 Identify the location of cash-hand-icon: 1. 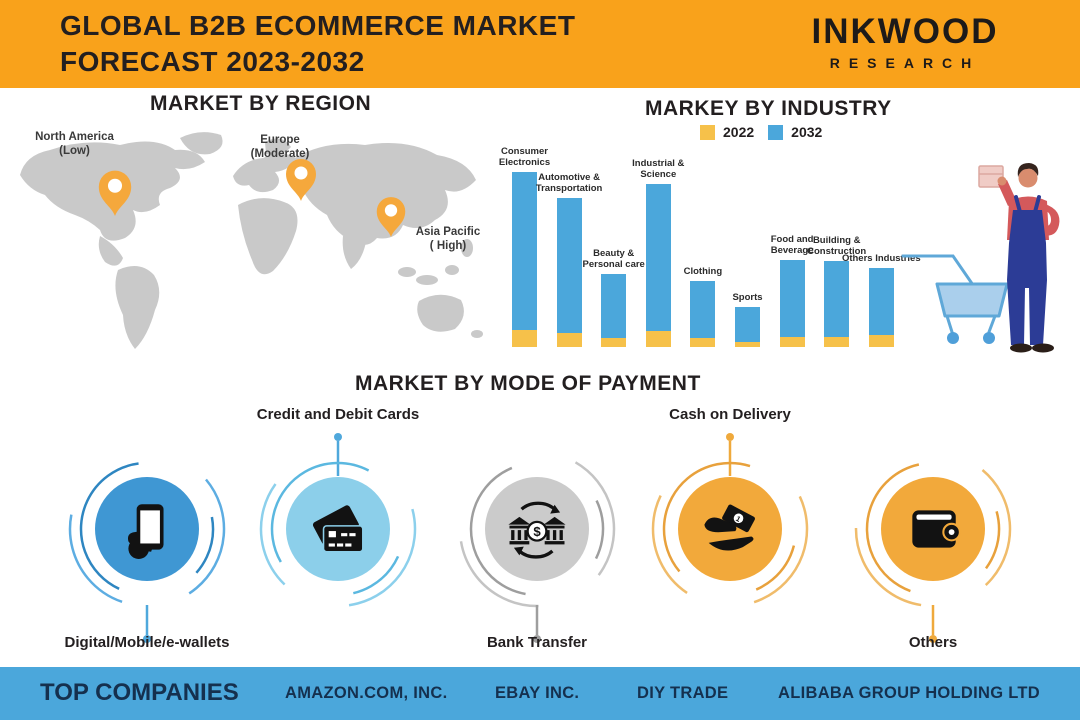
(729, 527).